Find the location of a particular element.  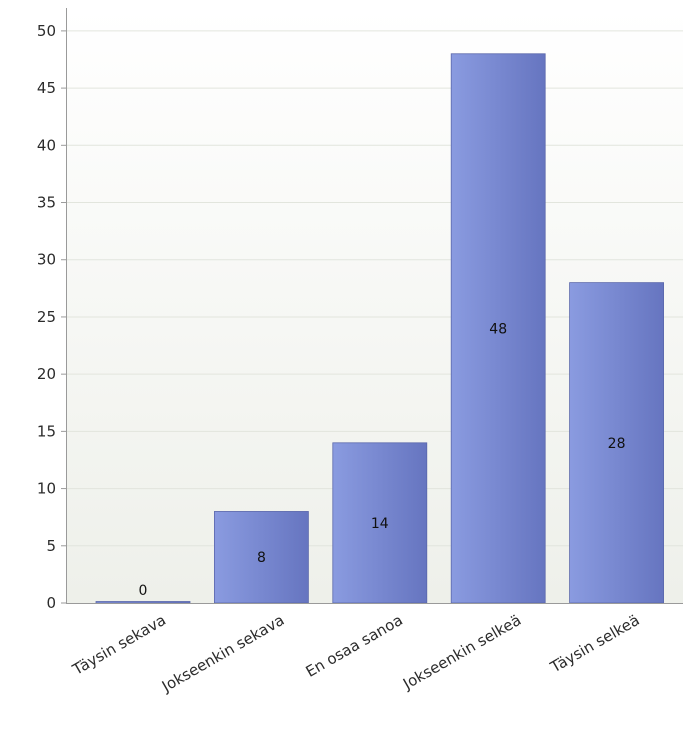

y-tick-label: 10 is located at coordinates (46, 489).